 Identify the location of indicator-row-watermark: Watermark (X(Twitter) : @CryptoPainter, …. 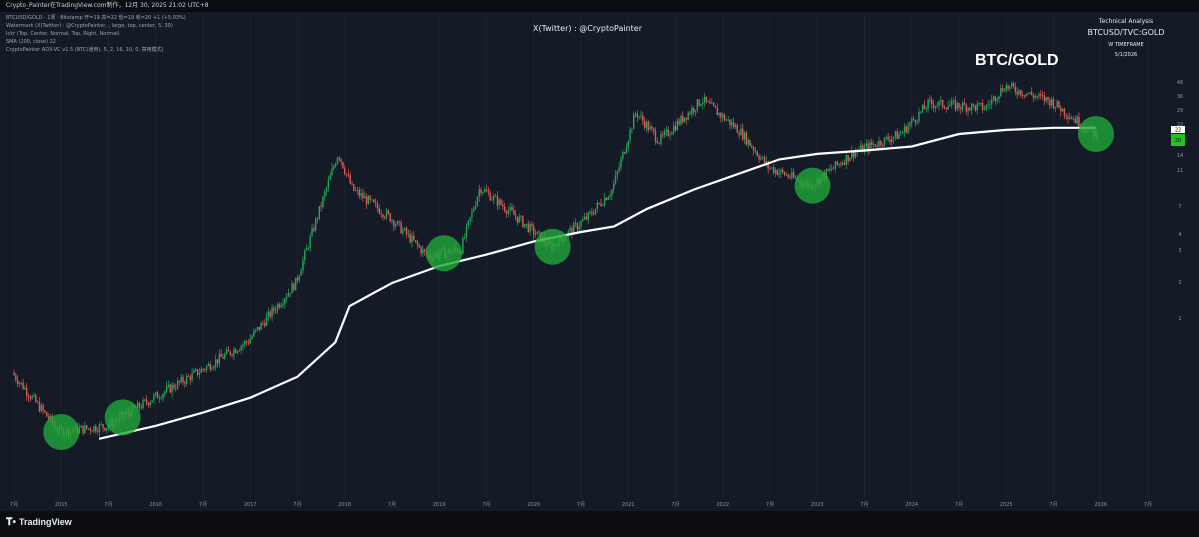
(89, 26).